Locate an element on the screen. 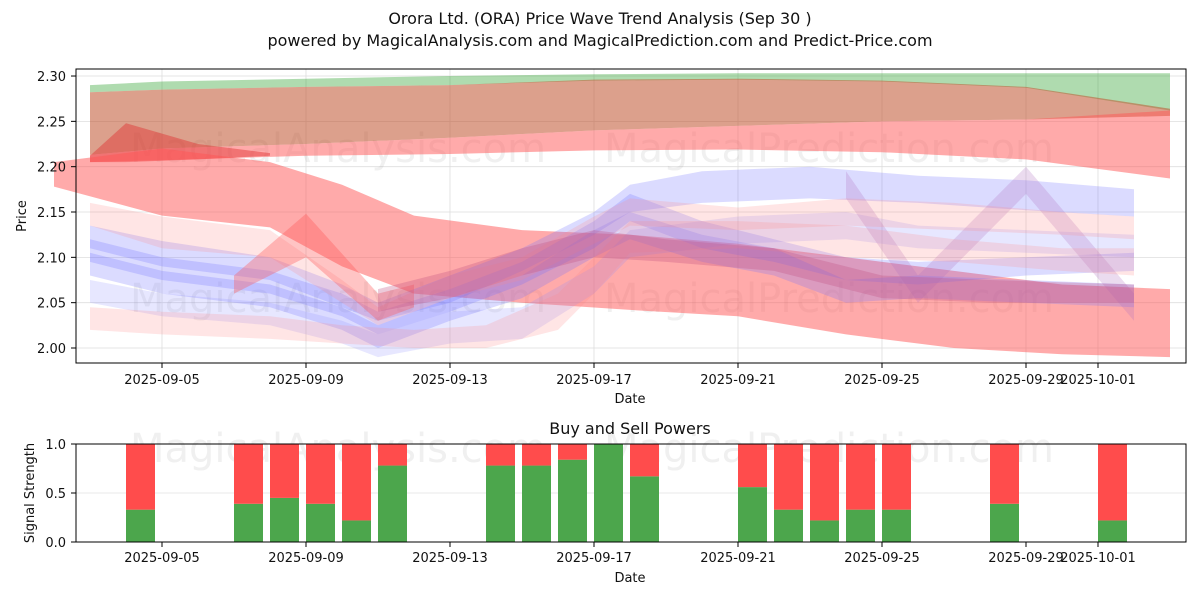 The height and width of the screenshot is (600, 1200). signal-xtick-label: 2025-09-21 is located at coordinates (738, 558).